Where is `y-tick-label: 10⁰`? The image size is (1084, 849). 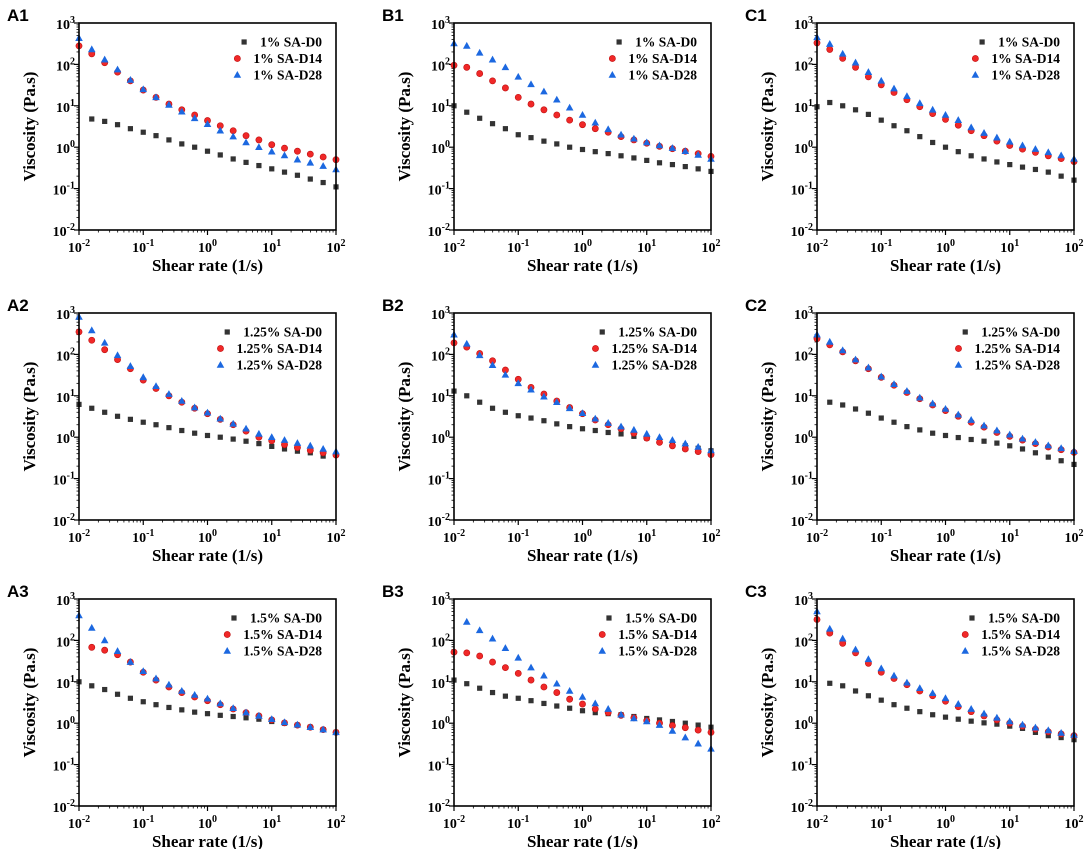 y-tick-label: 10⁰ is located at coordinates (65, 438).